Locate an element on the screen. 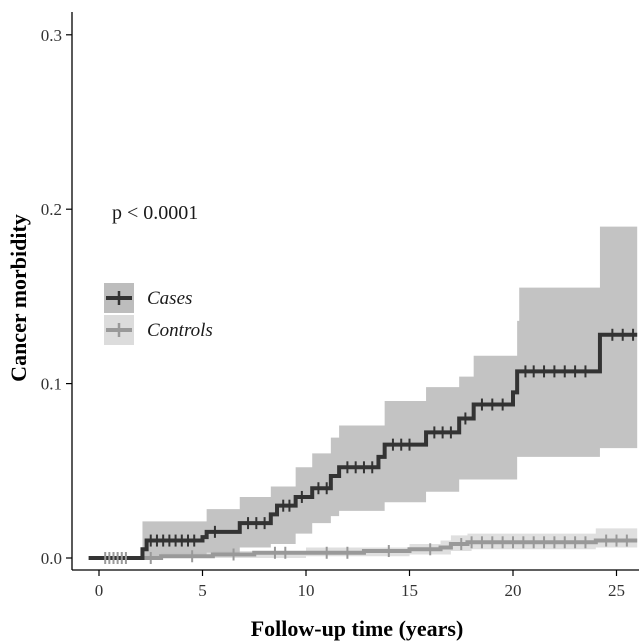 Image resolution: width=639 pixels, height=644 pixels. x-axis-title: Follow-up time (years) is located at coordinates (357, 628).